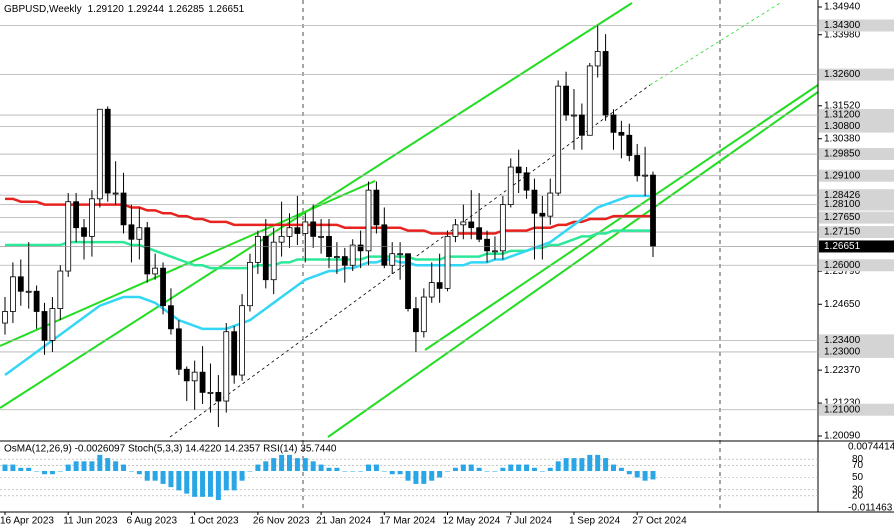 The width and height of the screenshot is (894, 529). Describe the element at coordinates (842, 217) in the screenshot. I see `level-label: 1.27650` at that location.